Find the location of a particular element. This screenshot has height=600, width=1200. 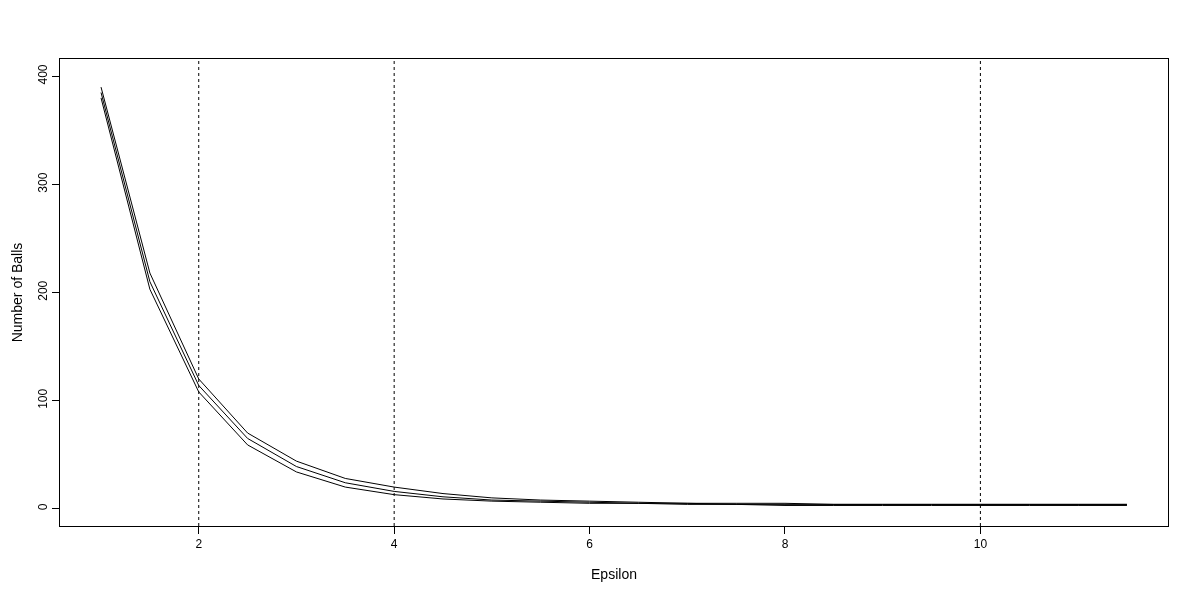

y-tick-label: 100 is located at coordinates (43, 398).